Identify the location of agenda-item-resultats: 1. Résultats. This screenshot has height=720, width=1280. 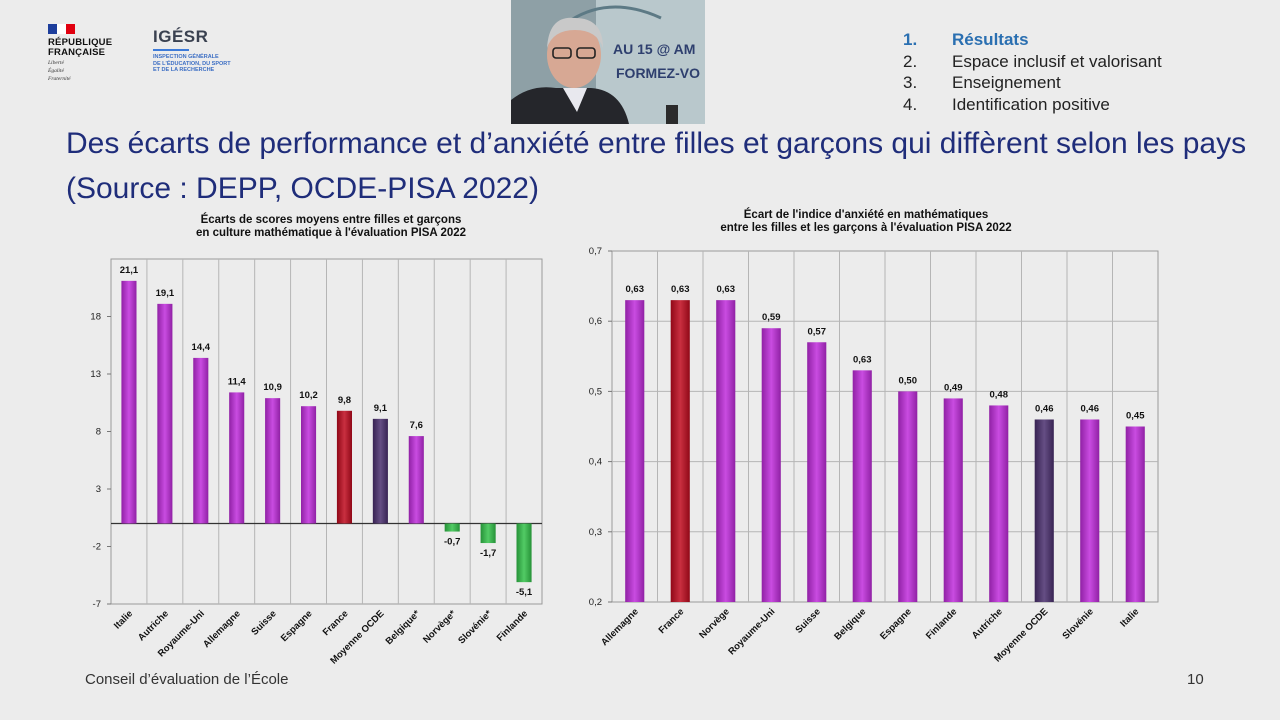
(1032, 40).